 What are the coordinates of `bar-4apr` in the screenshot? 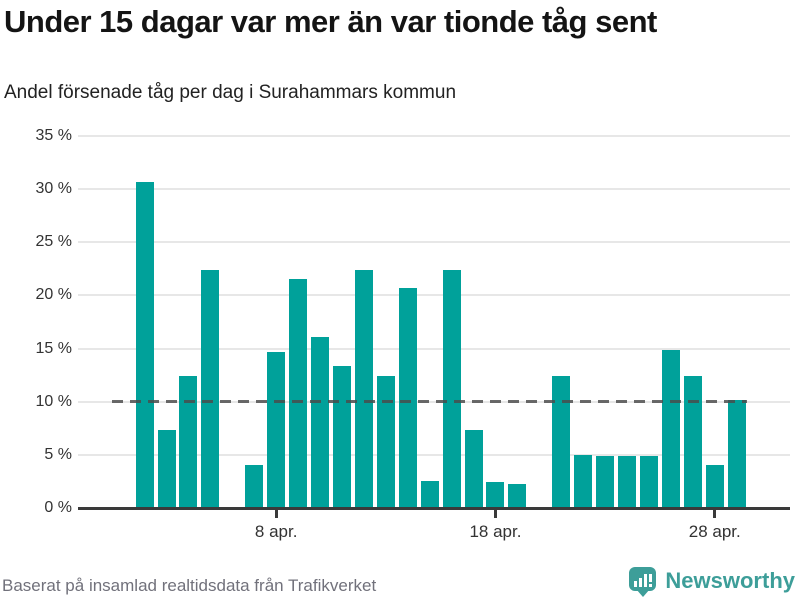 It's located at (188, 442).